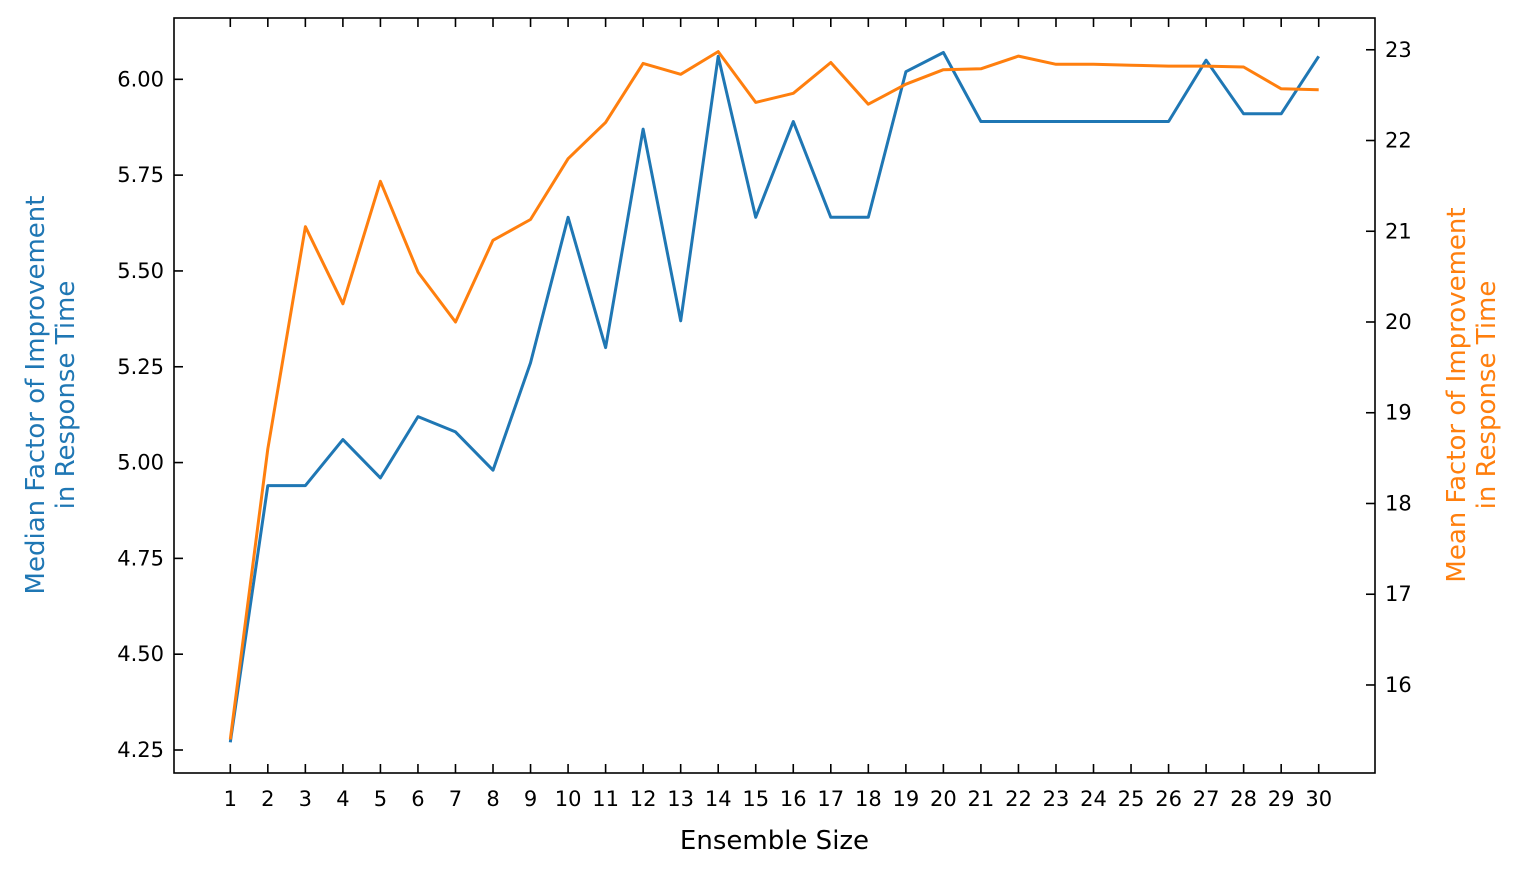 The image size is (1532, 876). What do you see at coordinates (530, 799) in the screenshot?
I see `x-tick-label: 9` at bounding box center [530, 799].